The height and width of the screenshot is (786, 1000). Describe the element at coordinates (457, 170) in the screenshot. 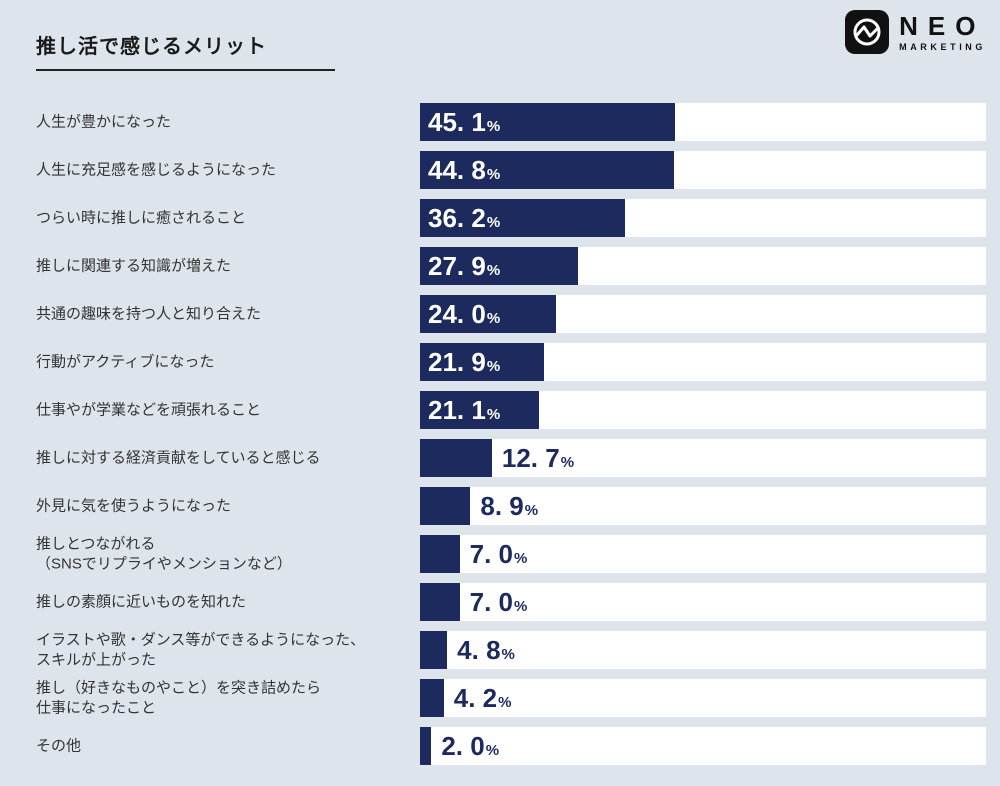

I see `value-number: 44. 8` at that location.